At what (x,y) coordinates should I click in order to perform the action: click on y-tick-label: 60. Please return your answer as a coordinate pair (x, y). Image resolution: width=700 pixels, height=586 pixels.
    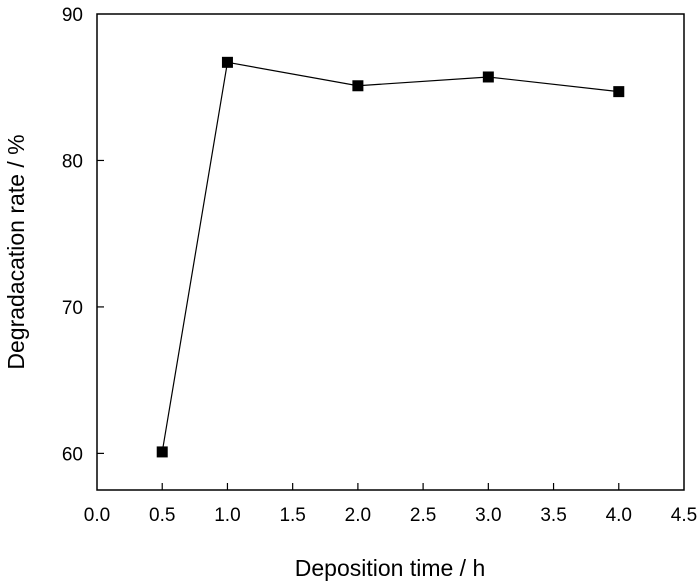
    Looking at the image, I should click on (72, 454).